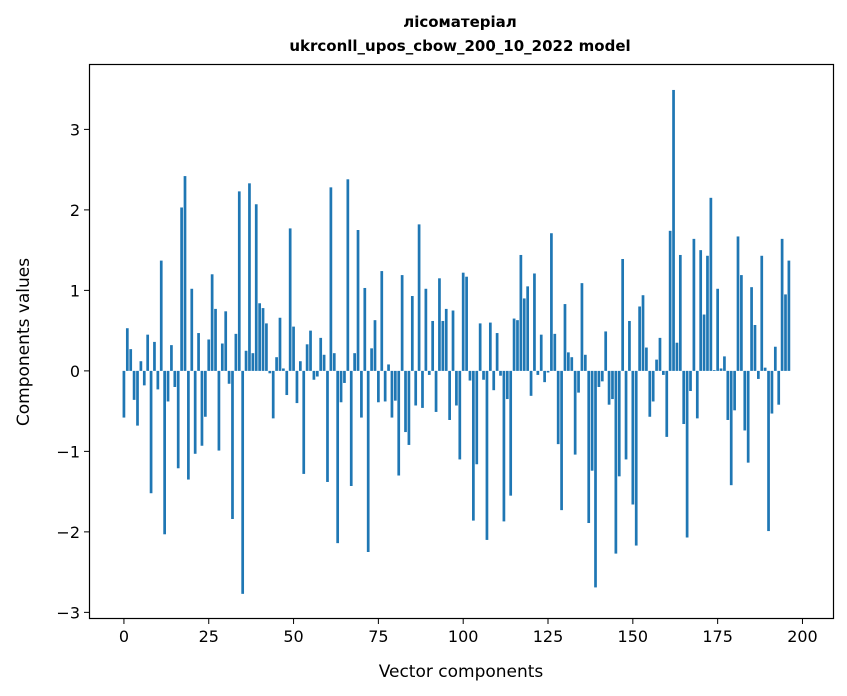 This screenshot has height=696, width=847. What do you see at coordinates (68, 532) in the screenshot?
I see `y-tick-label: −2` at bounding box center [68, 532].